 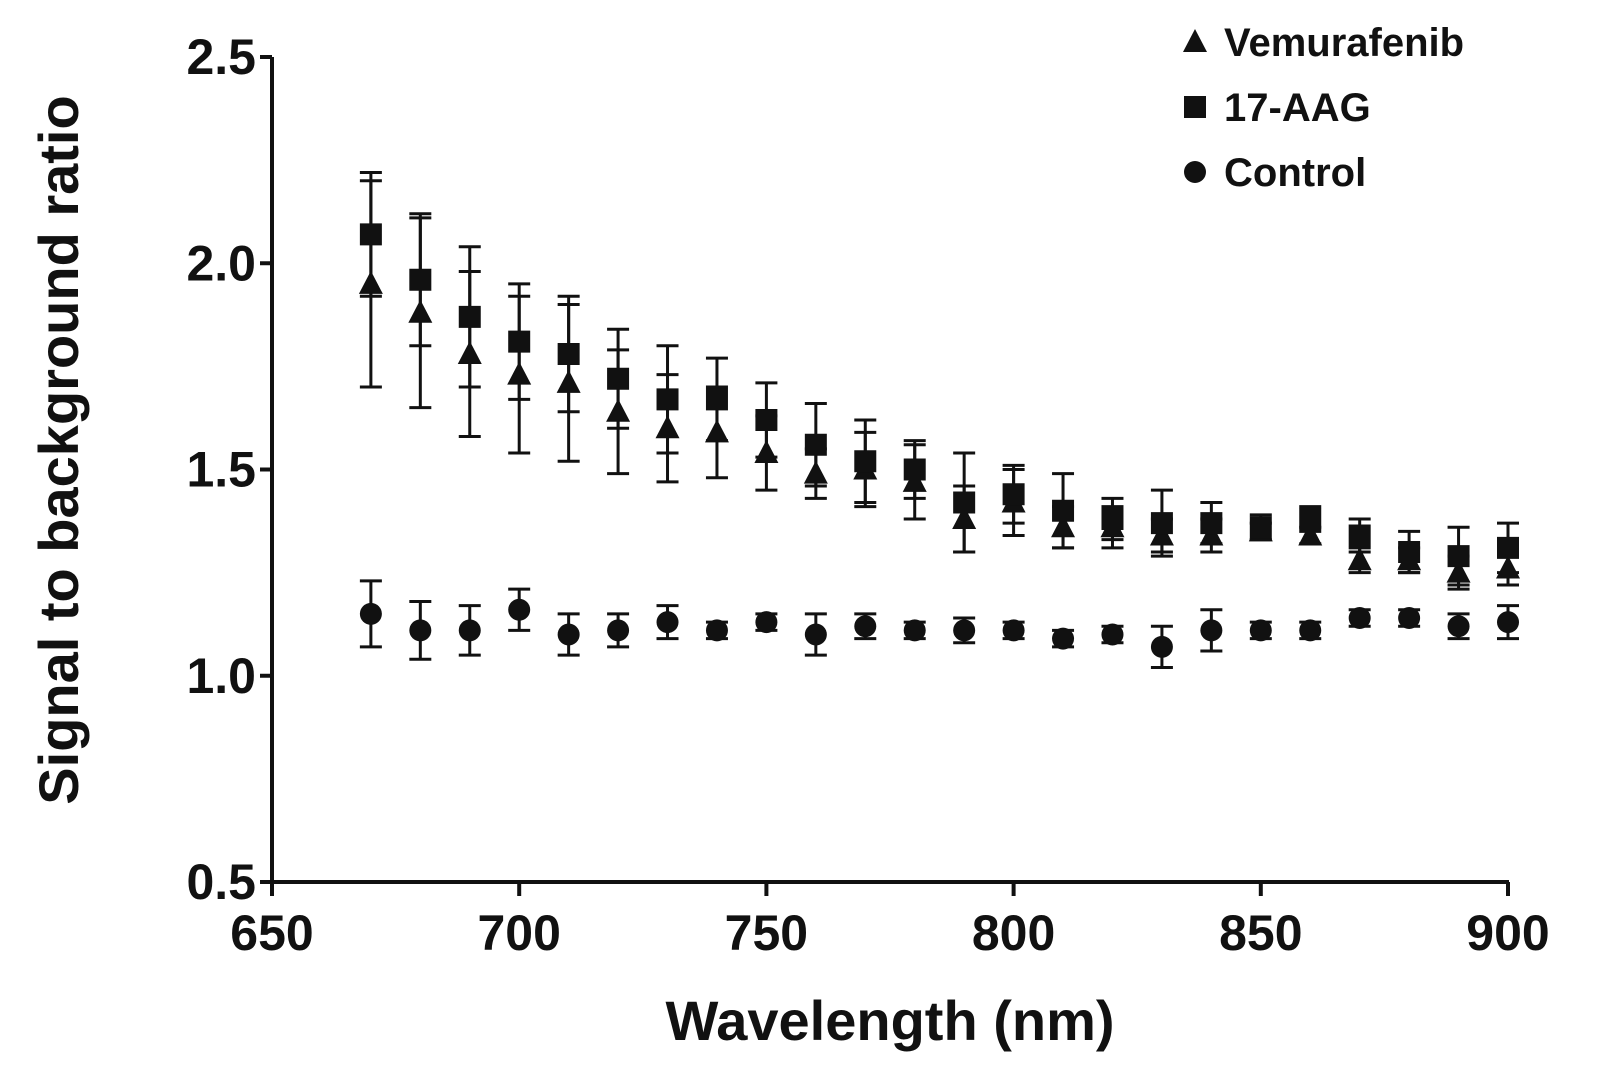 I want to click on y-axis-label: Signal to background ratio, so click(x=58, y=449).